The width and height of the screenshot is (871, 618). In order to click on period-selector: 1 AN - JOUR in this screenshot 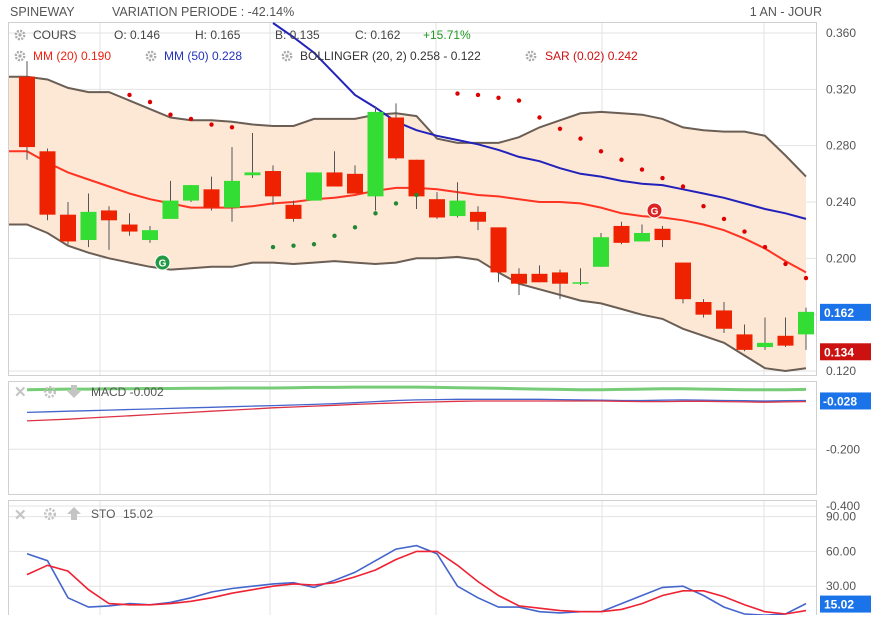, I will do `click(786, 12)`.